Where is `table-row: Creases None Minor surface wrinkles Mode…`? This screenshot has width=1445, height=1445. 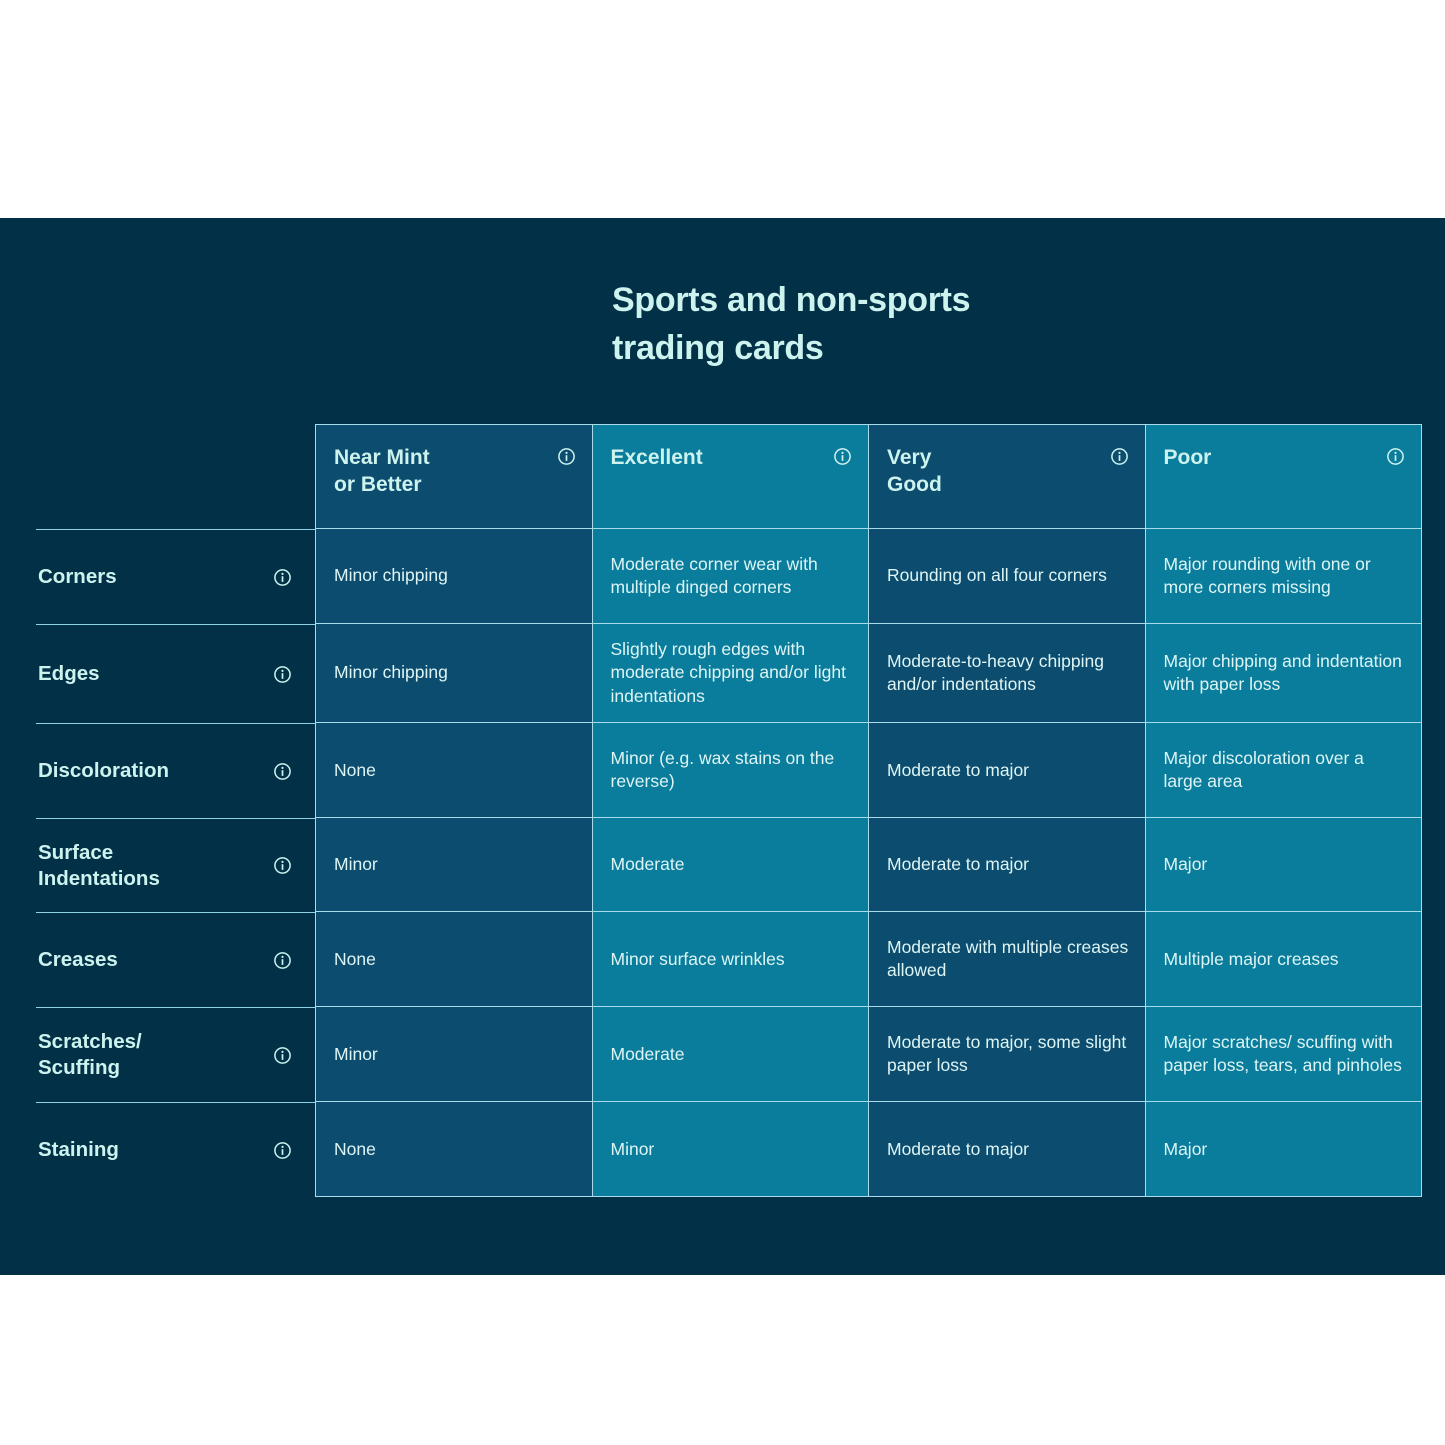 table-row: Creases None Minor surface wrinkles Mode… is located at coordinates (731, 959).